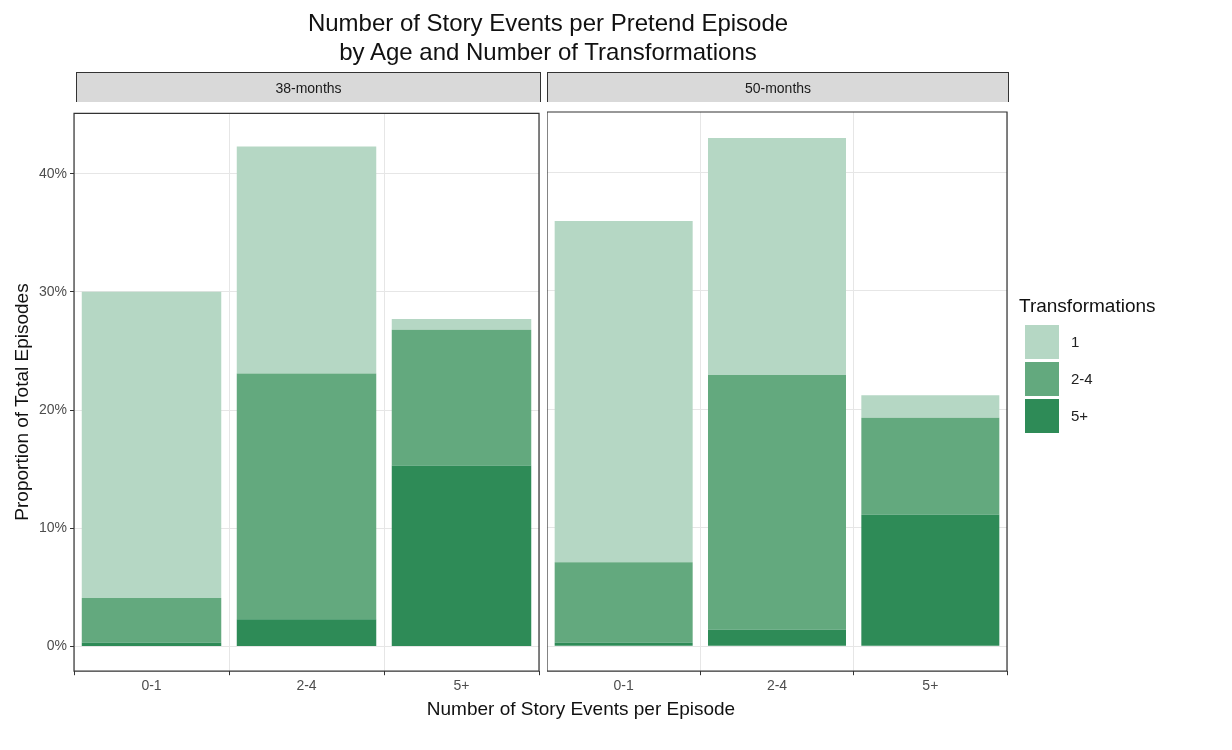 Image resolution: width=1232 pixels, height=750 pixels. What do you see at coordinates (548, 37) in the screenshot?
I see `chart-title: Number of Story Events per Pretend Episode by Age and Number of Transformations` at bounding box center [548, 37].